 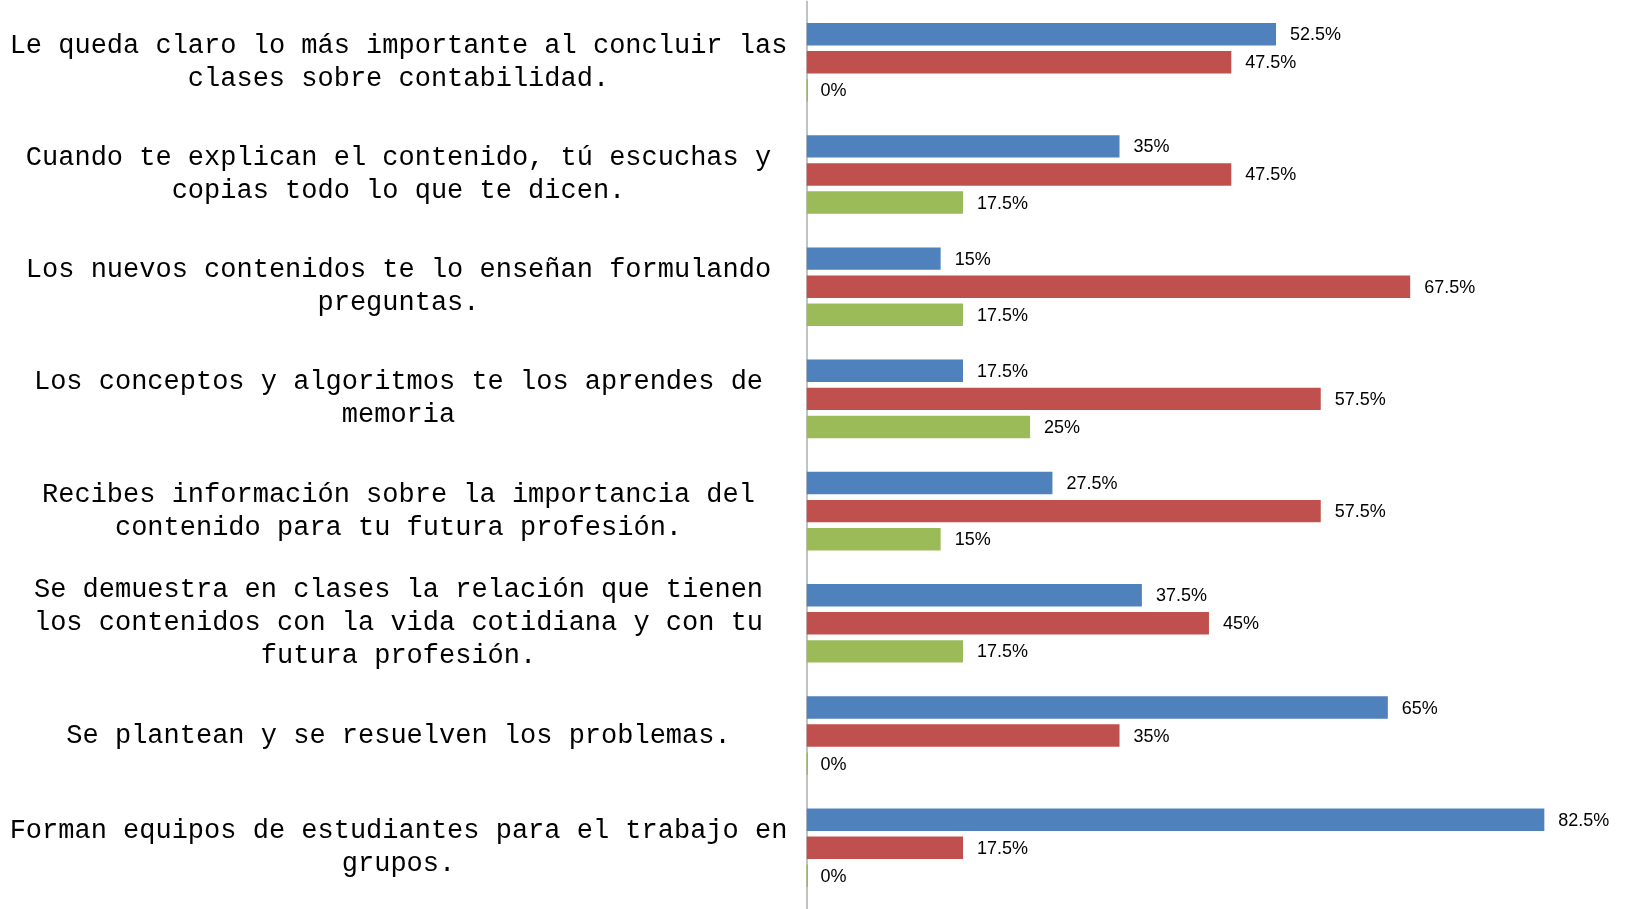 What do you see at coordinates (1092, 483) in the screenshot?
I see `data-label: 27.5%` at bounding box center [1092, 483].